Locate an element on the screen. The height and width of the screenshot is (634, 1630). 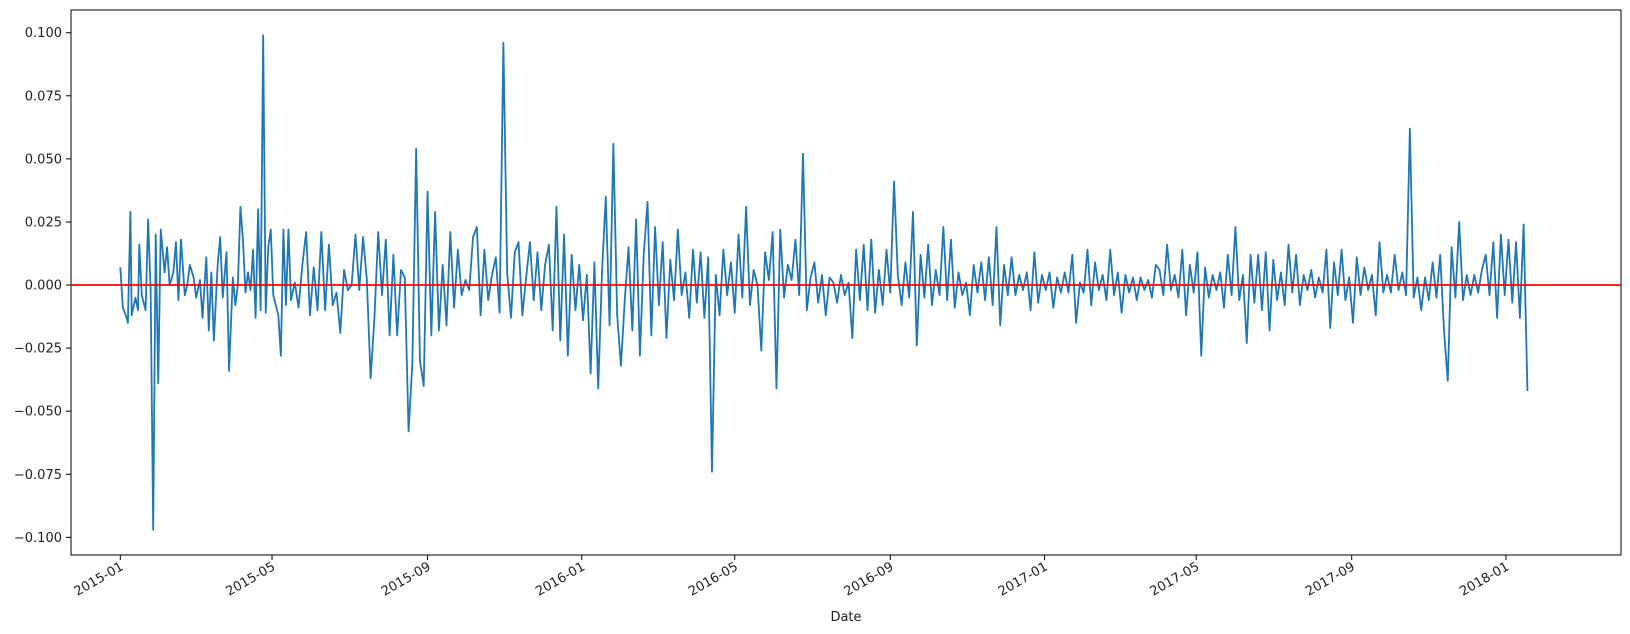
x-axis-title: Date is located at coordinates (845, 617).